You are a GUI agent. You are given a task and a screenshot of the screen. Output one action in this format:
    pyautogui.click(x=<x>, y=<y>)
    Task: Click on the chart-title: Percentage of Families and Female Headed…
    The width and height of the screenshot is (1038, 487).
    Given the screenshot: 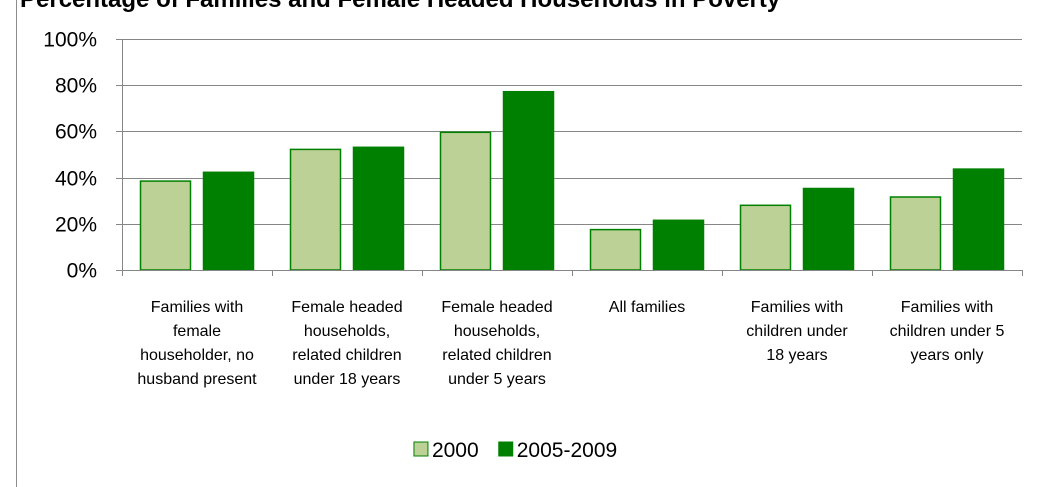 What is the action you would take?
    pyautogui.click(x=400, y=6)
    